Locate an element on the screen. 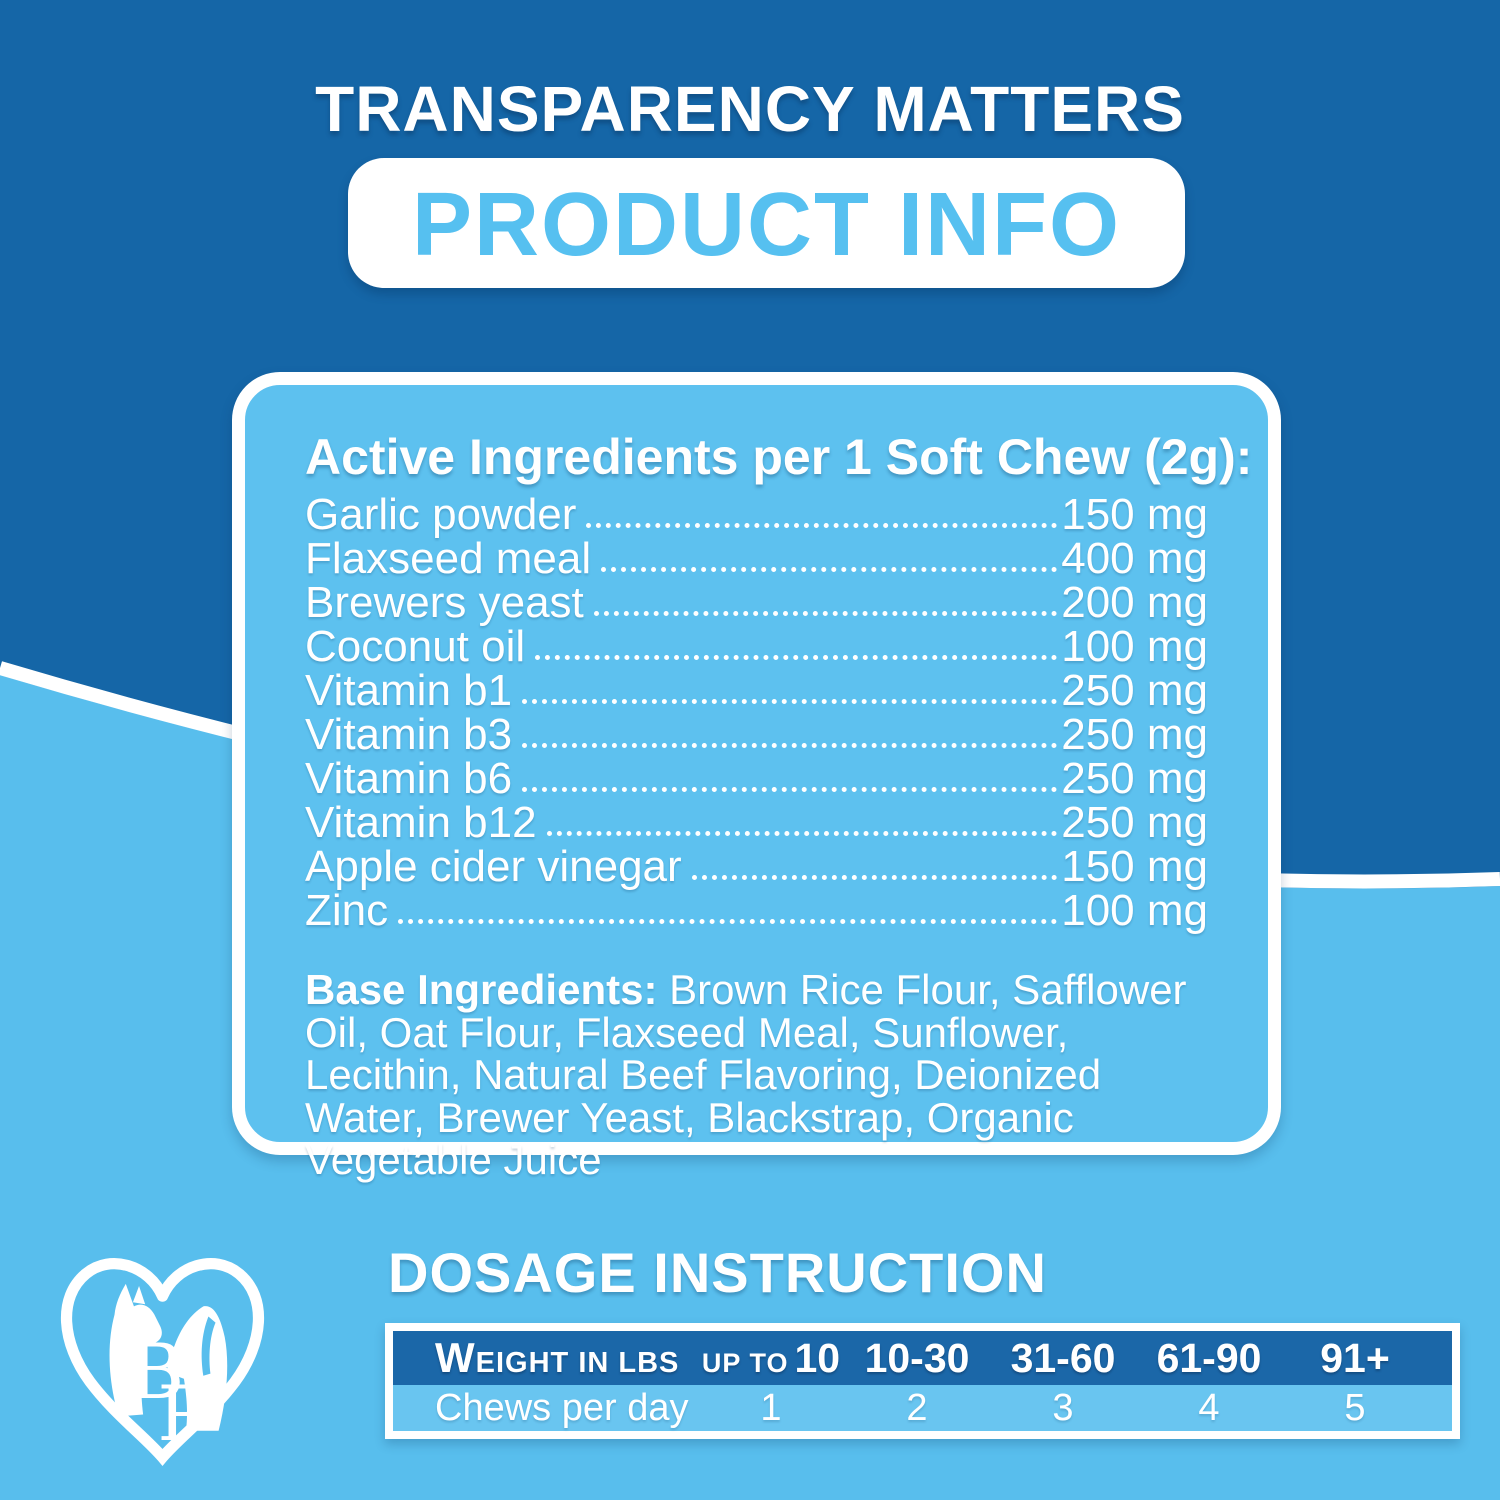 This screenshot has height=1500, width=1500. weight-header-cell: WEIGHT IN LBS is located at coordinates (545, 1358).